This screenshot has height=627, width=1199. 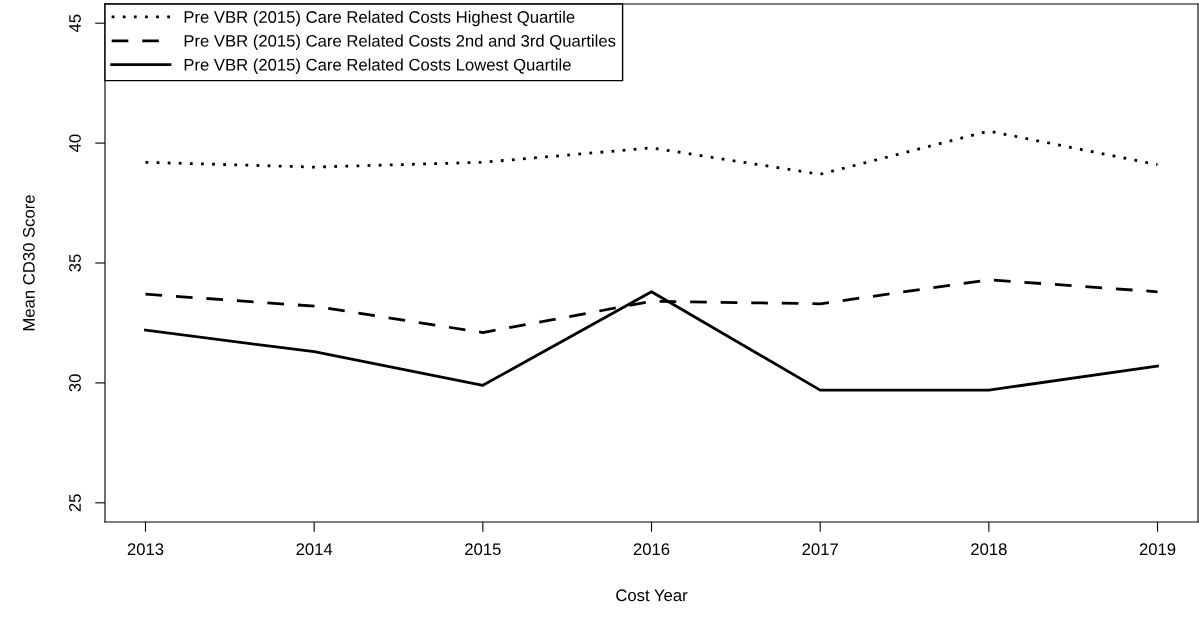 What do you see at coordinates (145, 549) in the screenshot?
I see `x-tick-label: 2013` at bounding box center [145, 549].